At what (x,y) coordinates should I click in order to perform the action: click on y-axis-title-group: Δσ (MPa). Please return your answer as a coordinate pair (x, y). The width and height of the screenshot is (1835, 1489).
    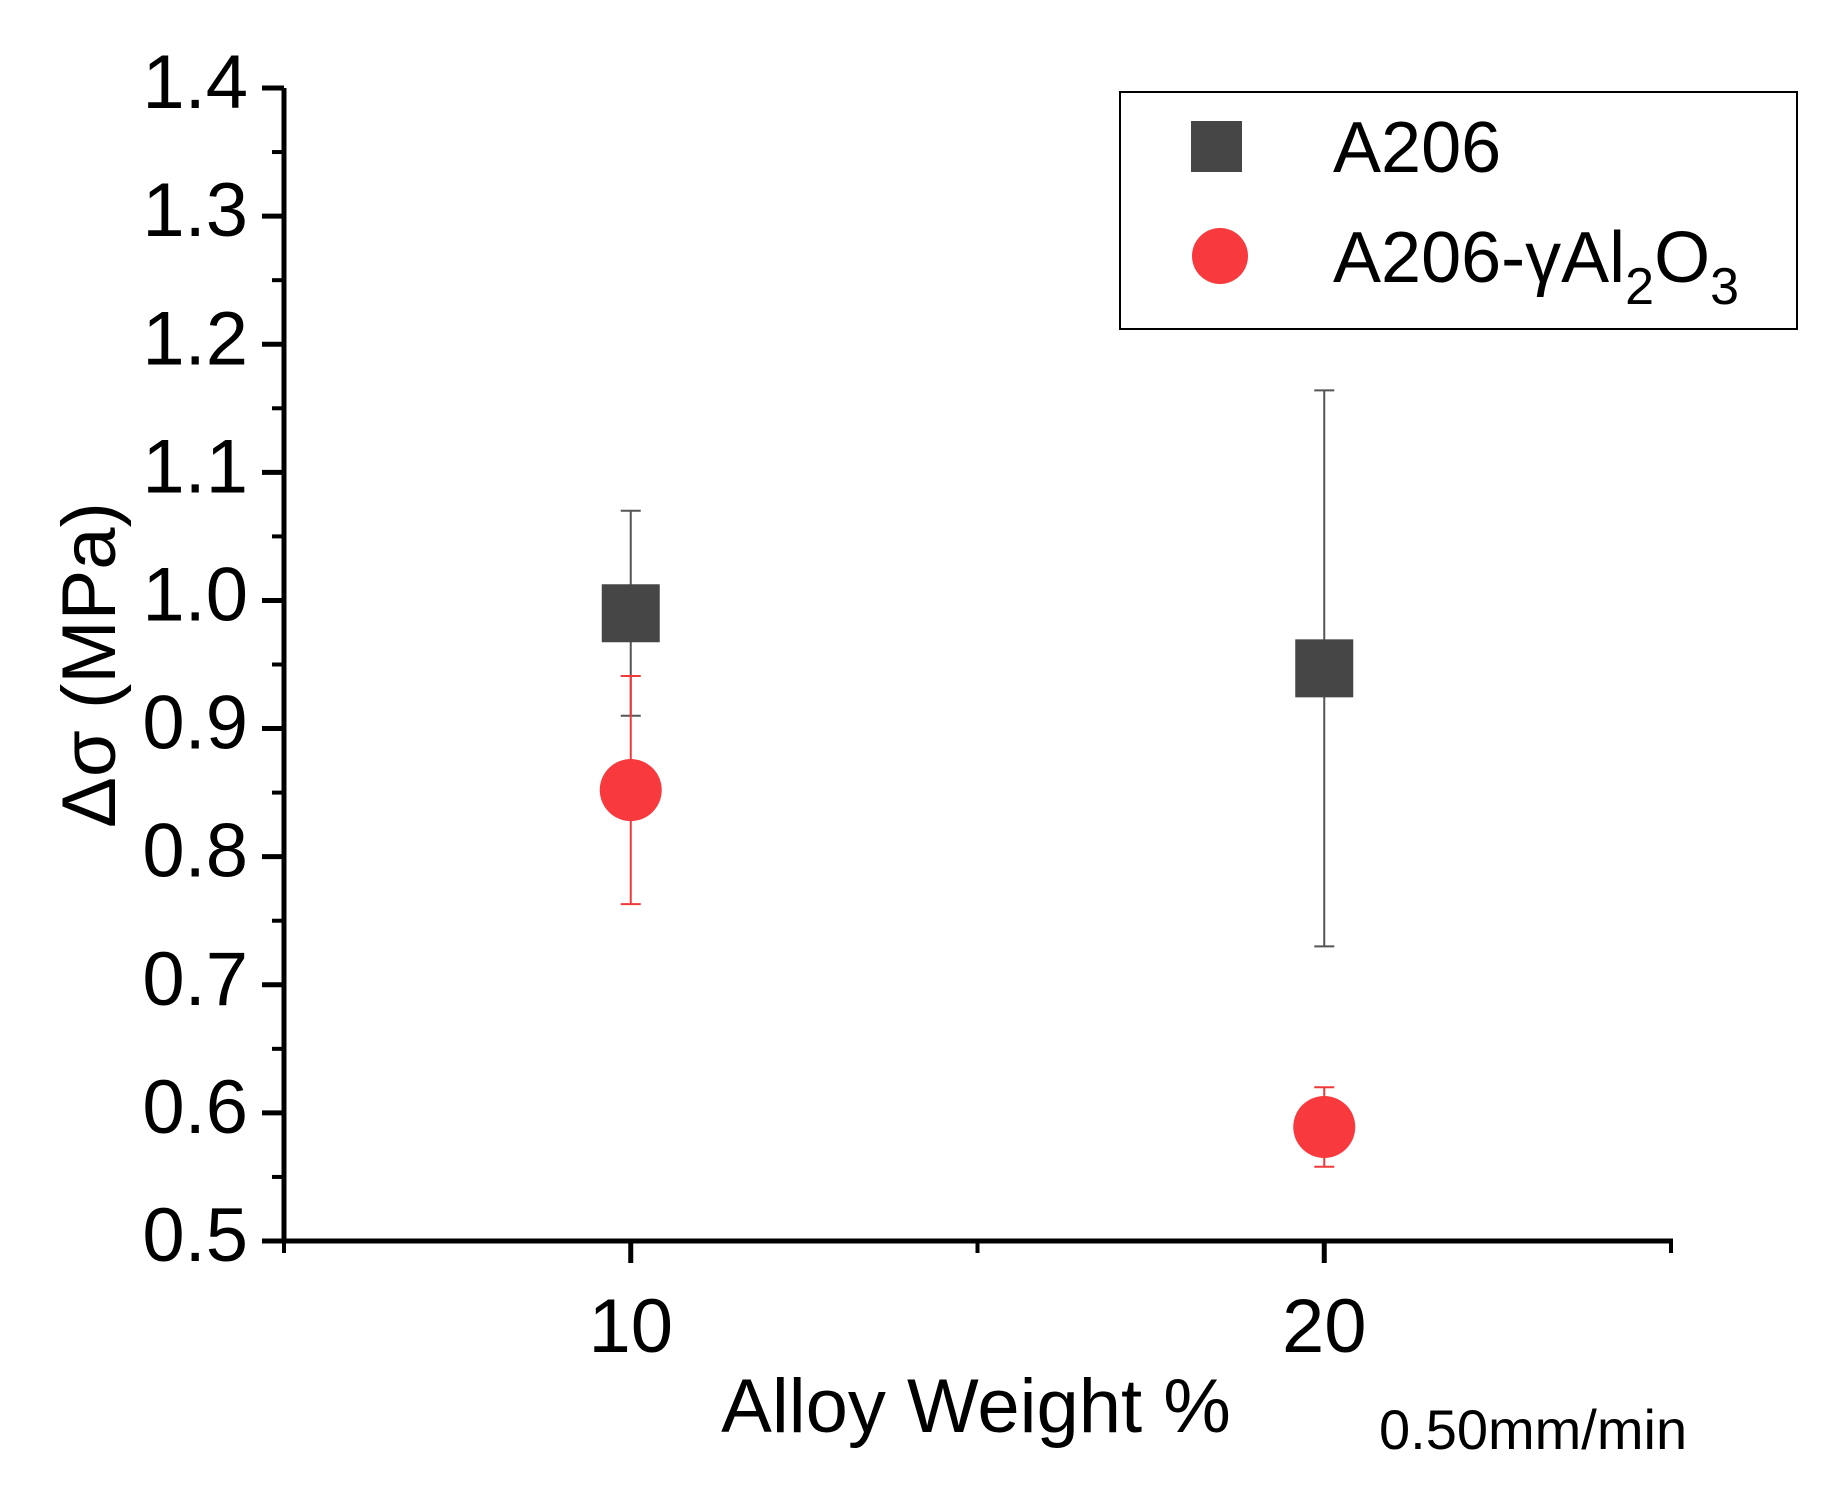
    Looking at the image, I should click on (89, 665).